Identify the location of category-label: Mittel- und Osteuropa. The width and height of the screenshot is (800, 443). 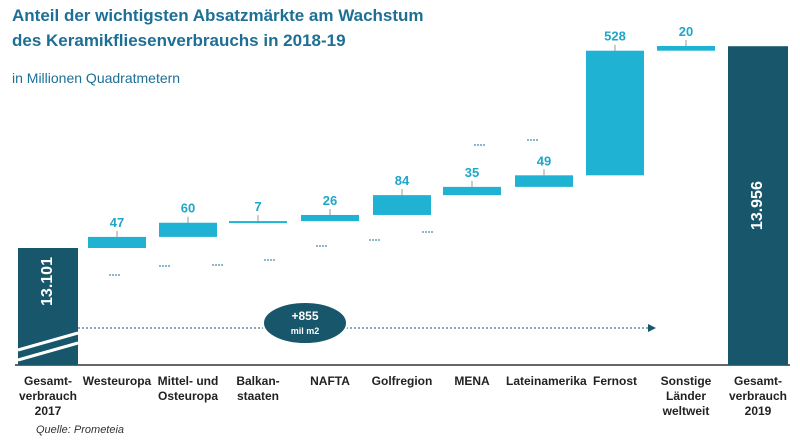
(188, 388).